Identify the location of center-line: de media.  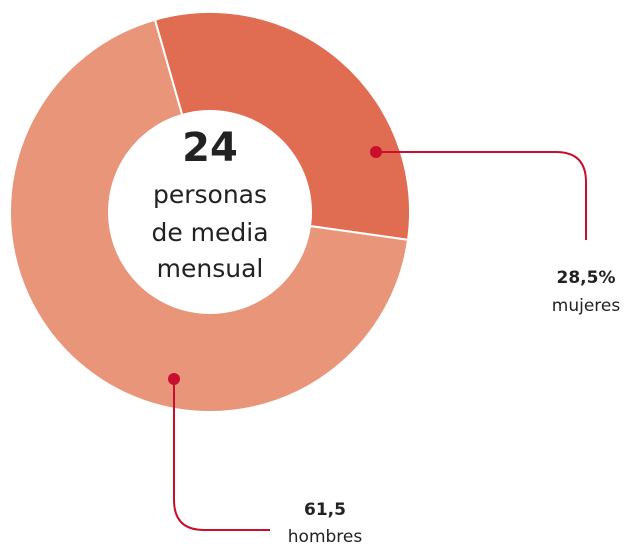
(209, 232).